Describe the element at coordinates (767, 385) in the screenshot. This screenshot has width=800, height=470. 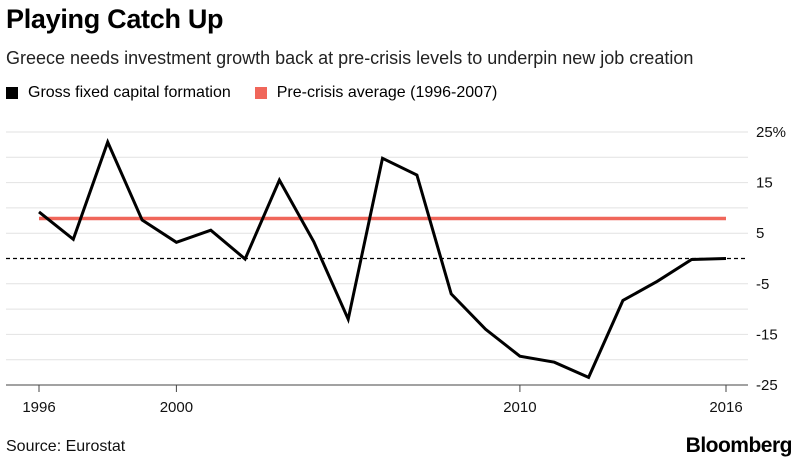
I see `y-tick-label: -25` at that location.